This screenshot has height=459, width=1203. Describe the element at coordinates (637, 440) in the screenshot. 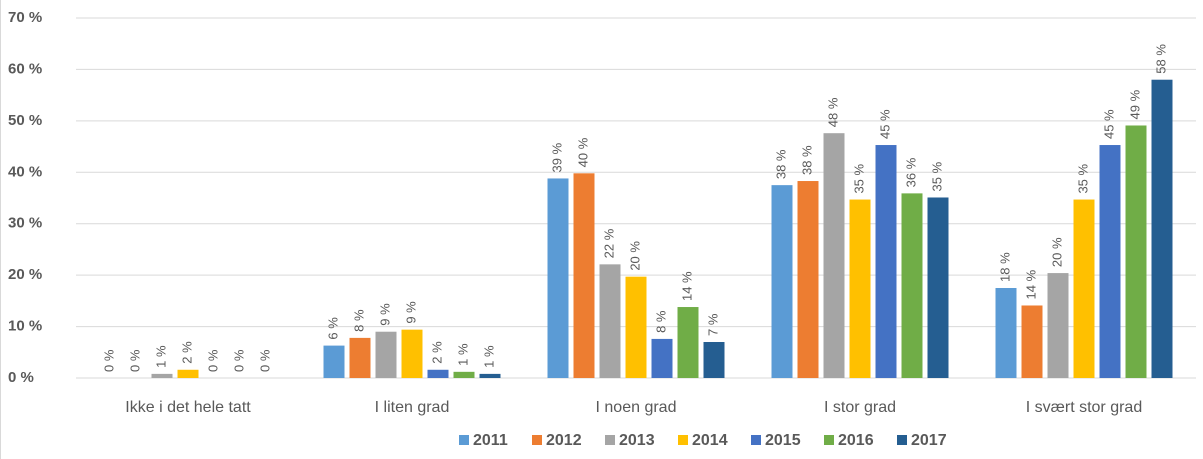

I see `legend-label: 2013` at that location.